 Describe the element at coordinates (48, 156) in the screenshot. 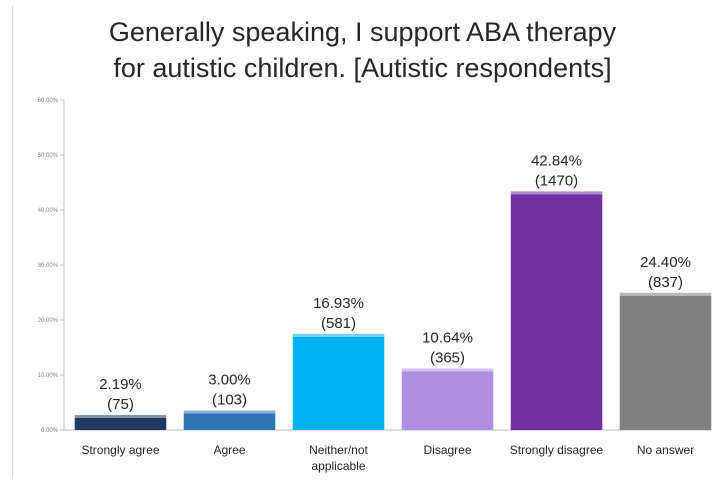

I see `y-tick-label: 50.00%` at that location.